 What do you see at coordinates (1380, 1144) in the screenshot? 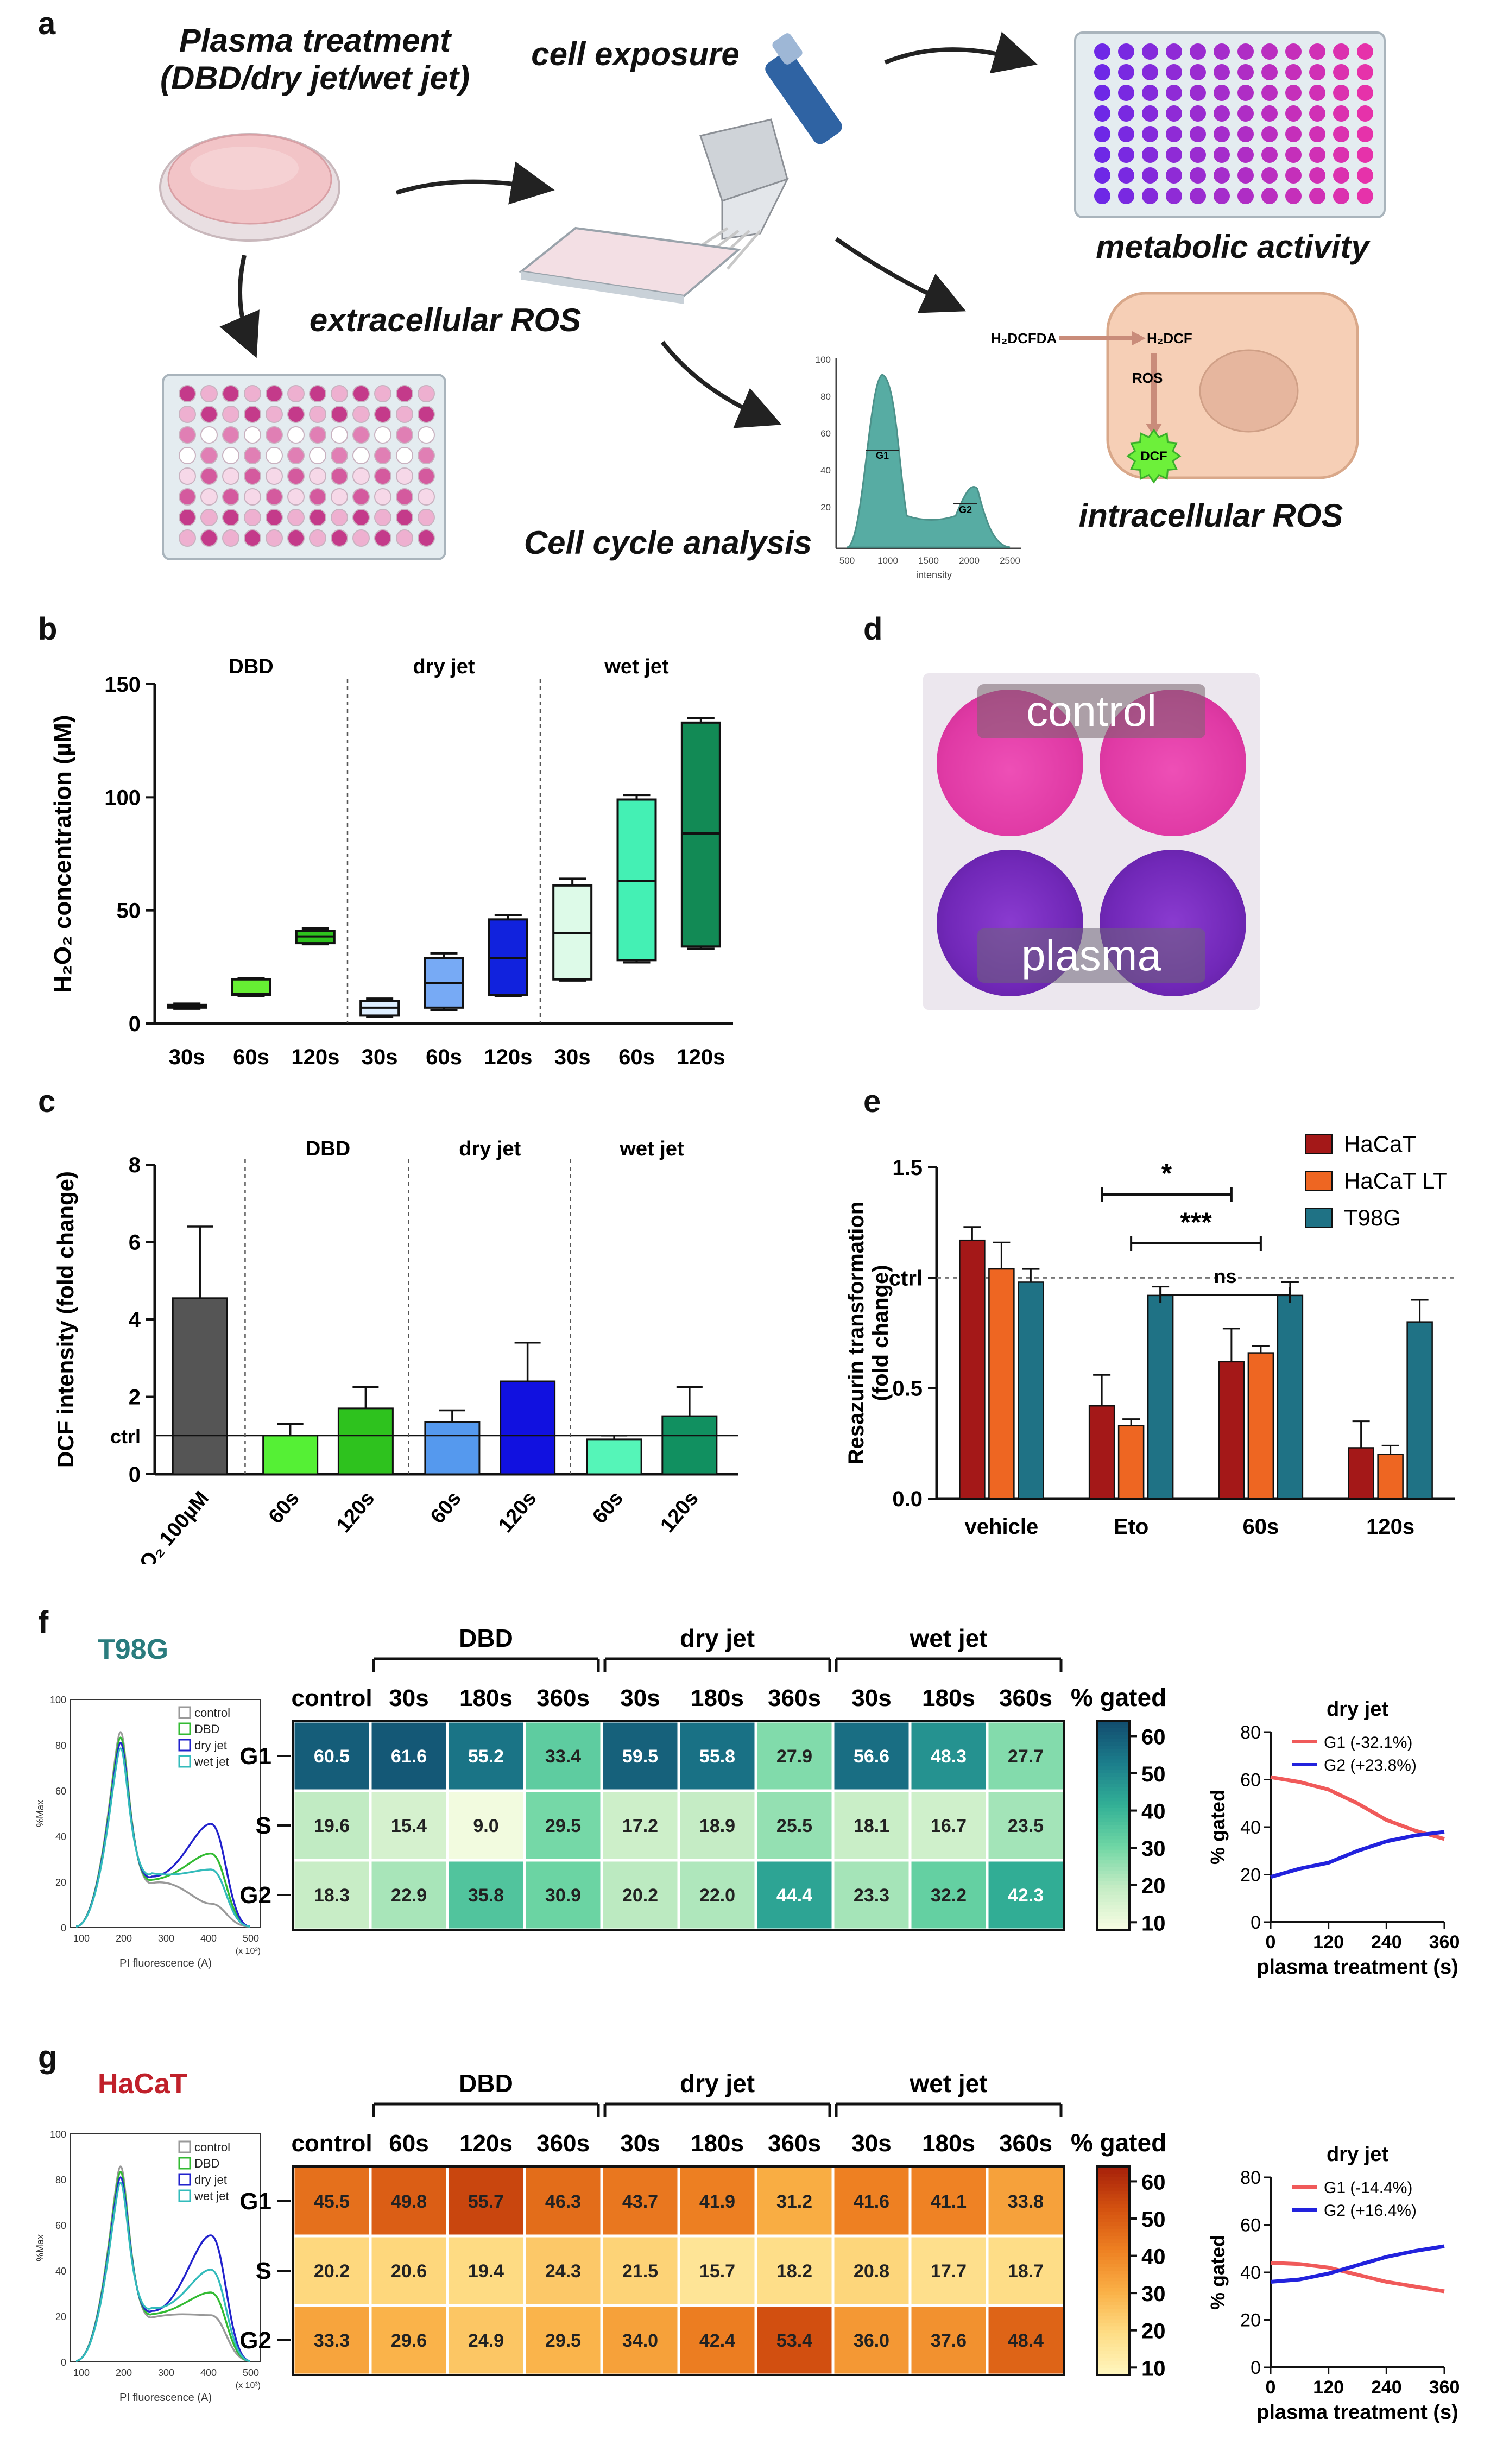
I see `legend-label: HaCaT` at bounding box center [1380, 1144].